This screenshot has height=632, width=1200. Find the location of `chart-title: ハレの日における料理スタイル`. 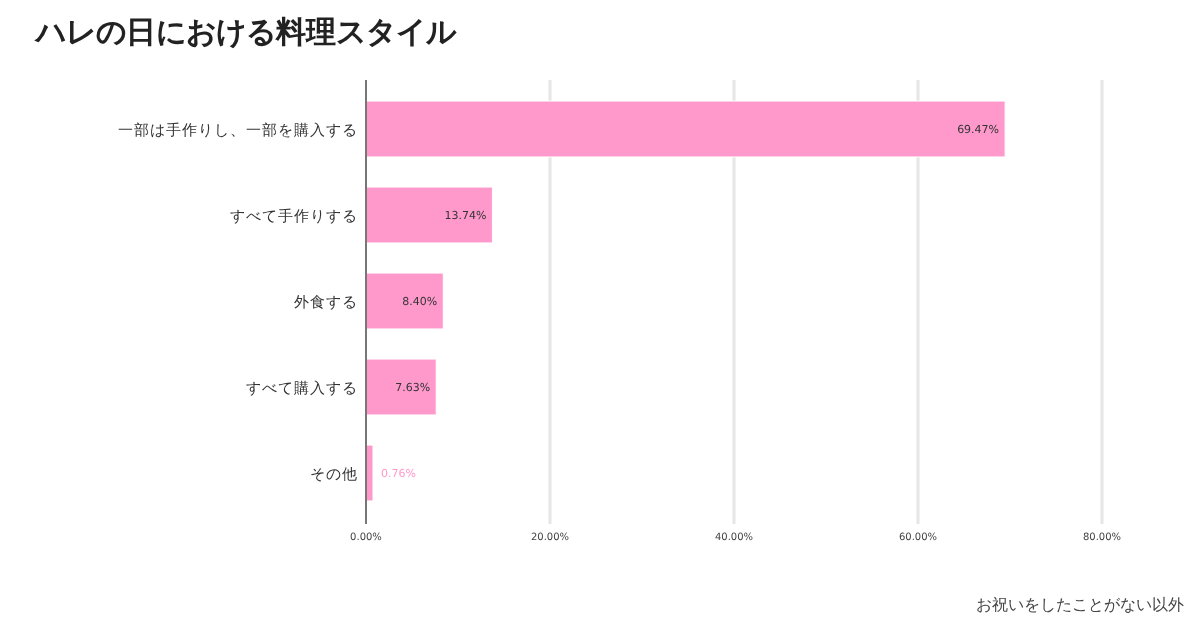

chart-title: ハレの日における料理スタイル is located at coordinates (246, 32).